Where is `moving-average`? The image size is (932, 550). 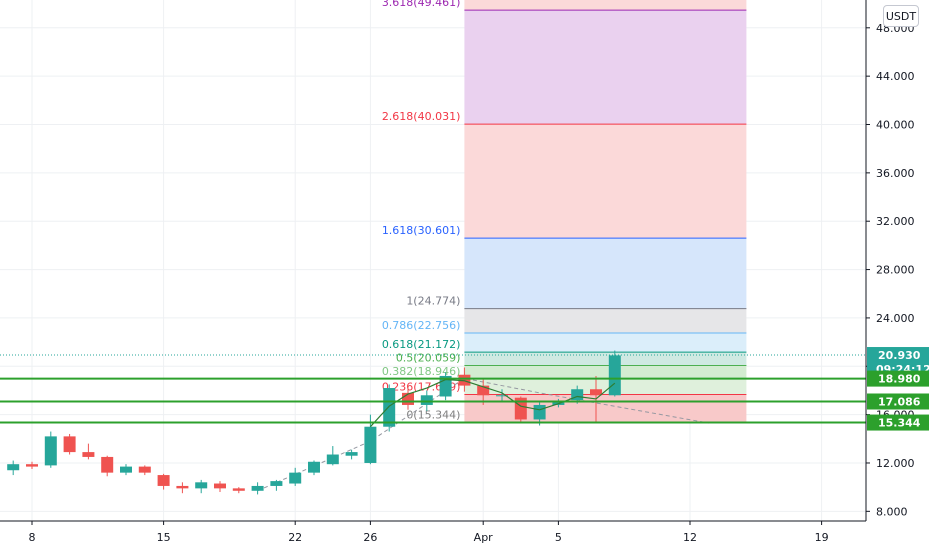
moving-average is located at coordinates (492, 403).